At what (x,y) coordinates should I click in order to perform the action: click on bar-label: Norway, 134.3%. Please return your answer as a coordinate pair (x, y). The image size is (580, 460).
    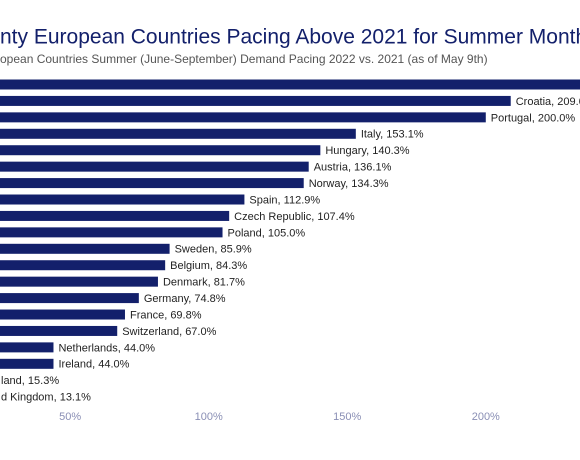
    Looking at the image, I should click on (349, 184).